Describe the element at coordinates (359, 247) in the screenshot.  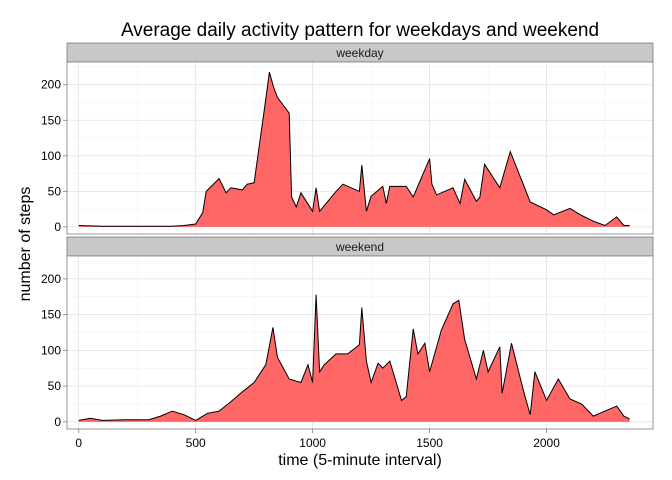
I see `facet-strip-label: weekend` at that location.